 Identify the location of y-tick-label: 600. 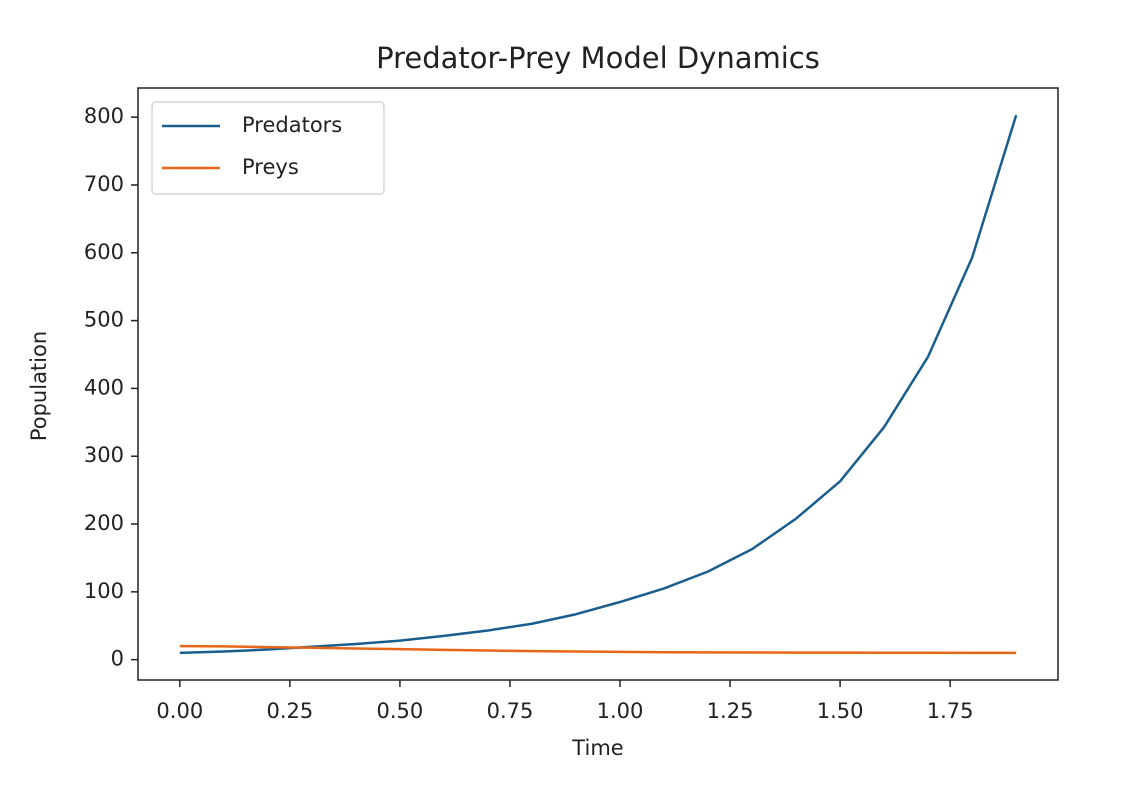
(104, 252).